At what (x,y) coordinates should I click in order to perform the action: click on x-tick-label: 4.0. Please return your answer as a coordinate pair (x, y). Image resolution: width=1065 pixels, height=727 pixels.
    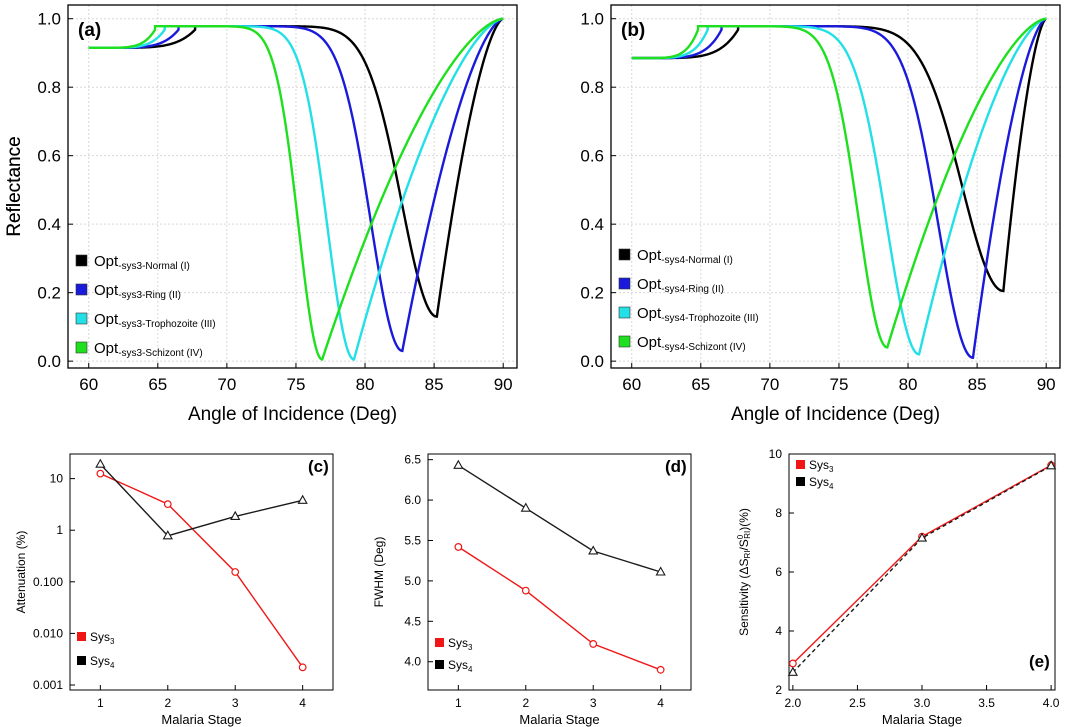
    Looking at the image, I should click on (1051, 703).